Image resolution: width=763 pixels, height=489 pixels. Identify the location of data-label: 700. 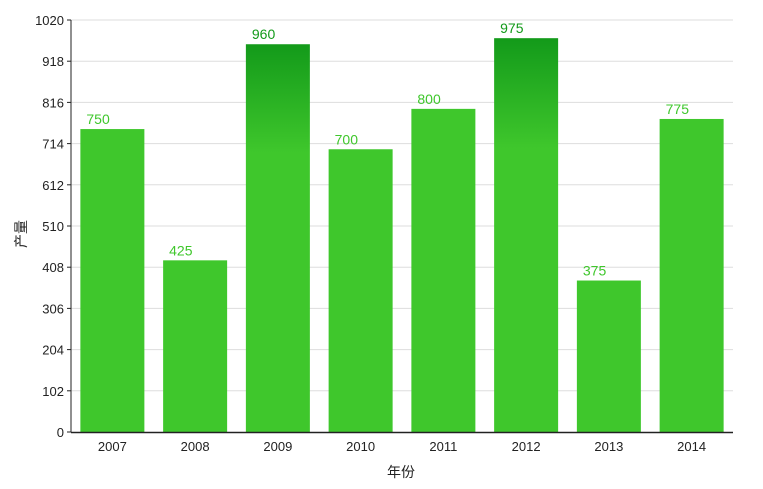
(347, 139).